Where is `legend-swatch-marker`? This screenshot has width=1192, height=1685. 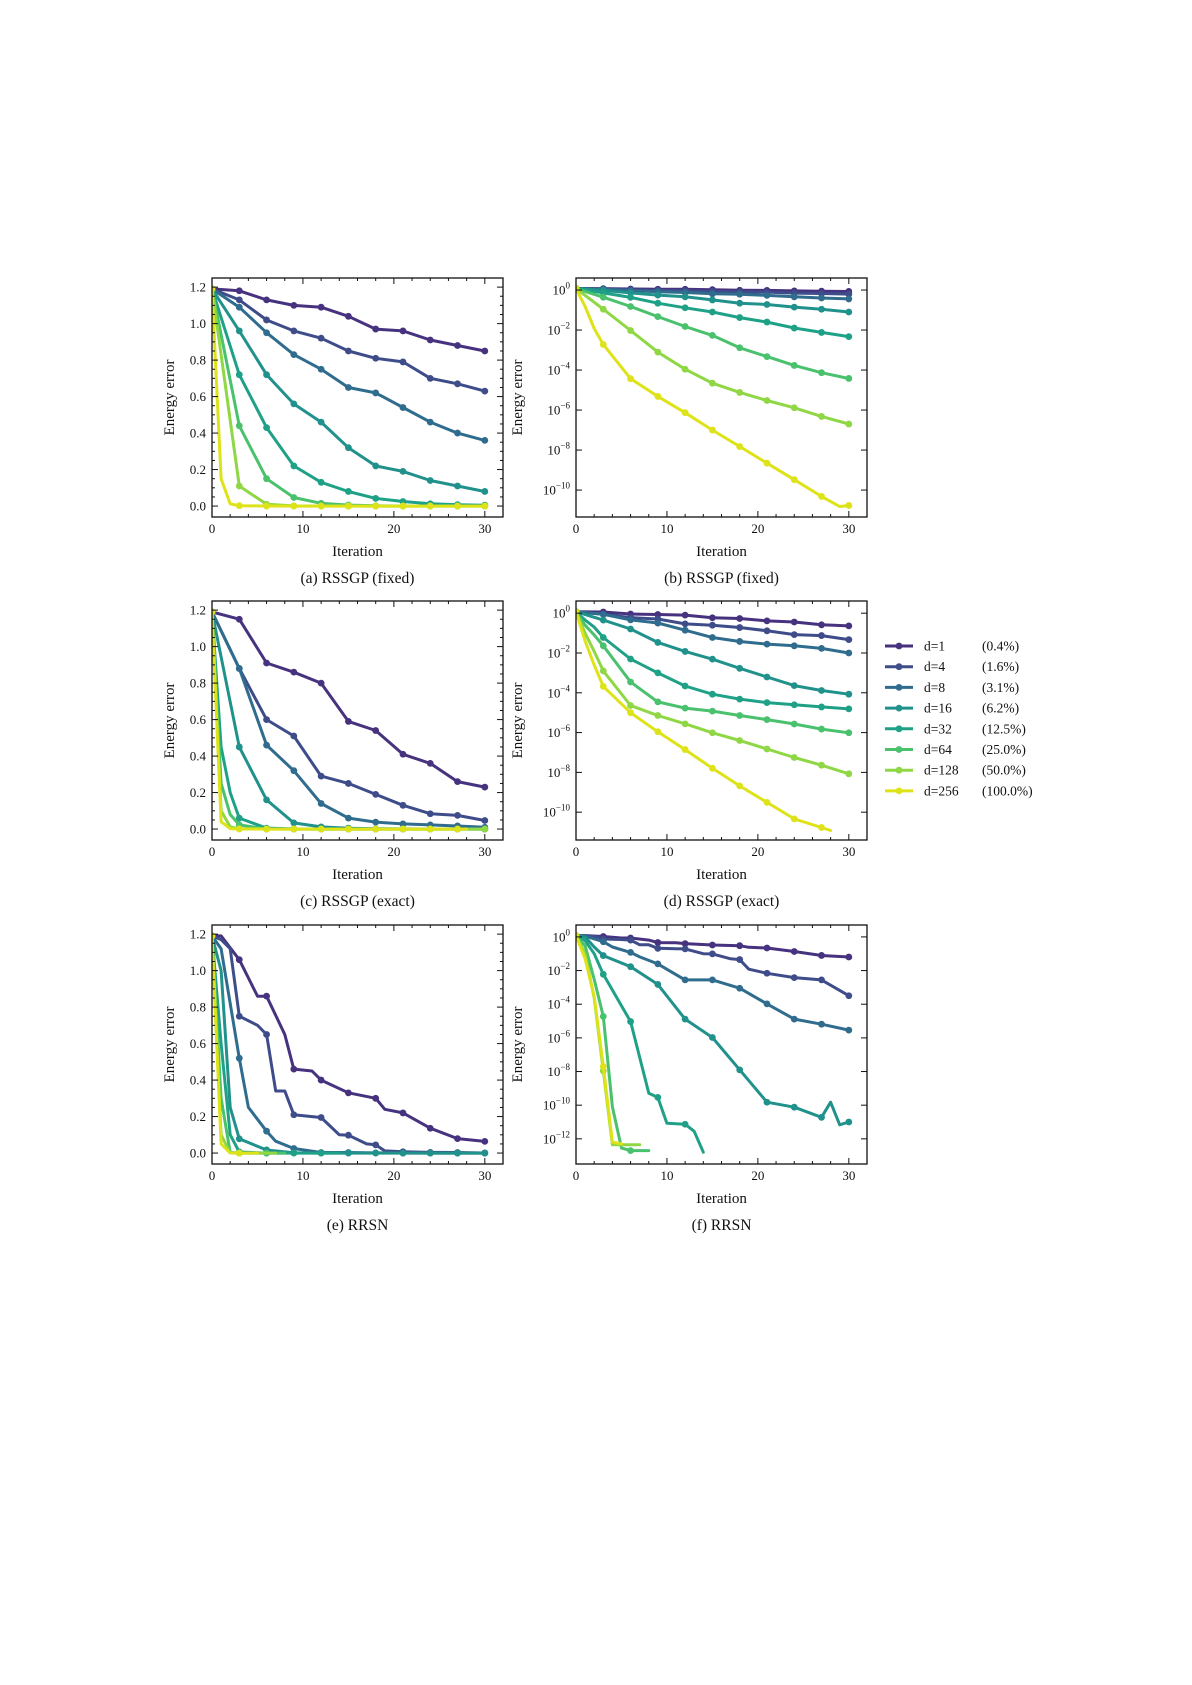
legend-swatch-marker is located at coordinates (899, 791).